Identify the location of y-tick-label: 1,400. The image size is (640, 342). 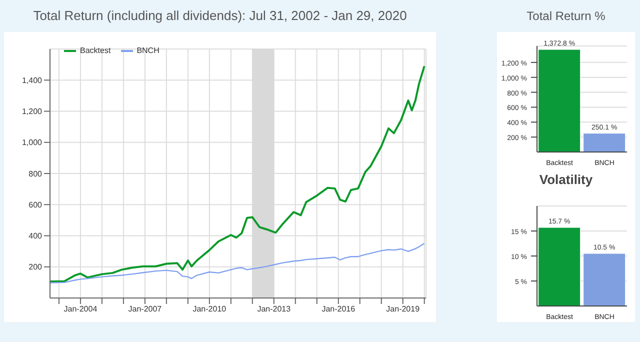
(32, 80).